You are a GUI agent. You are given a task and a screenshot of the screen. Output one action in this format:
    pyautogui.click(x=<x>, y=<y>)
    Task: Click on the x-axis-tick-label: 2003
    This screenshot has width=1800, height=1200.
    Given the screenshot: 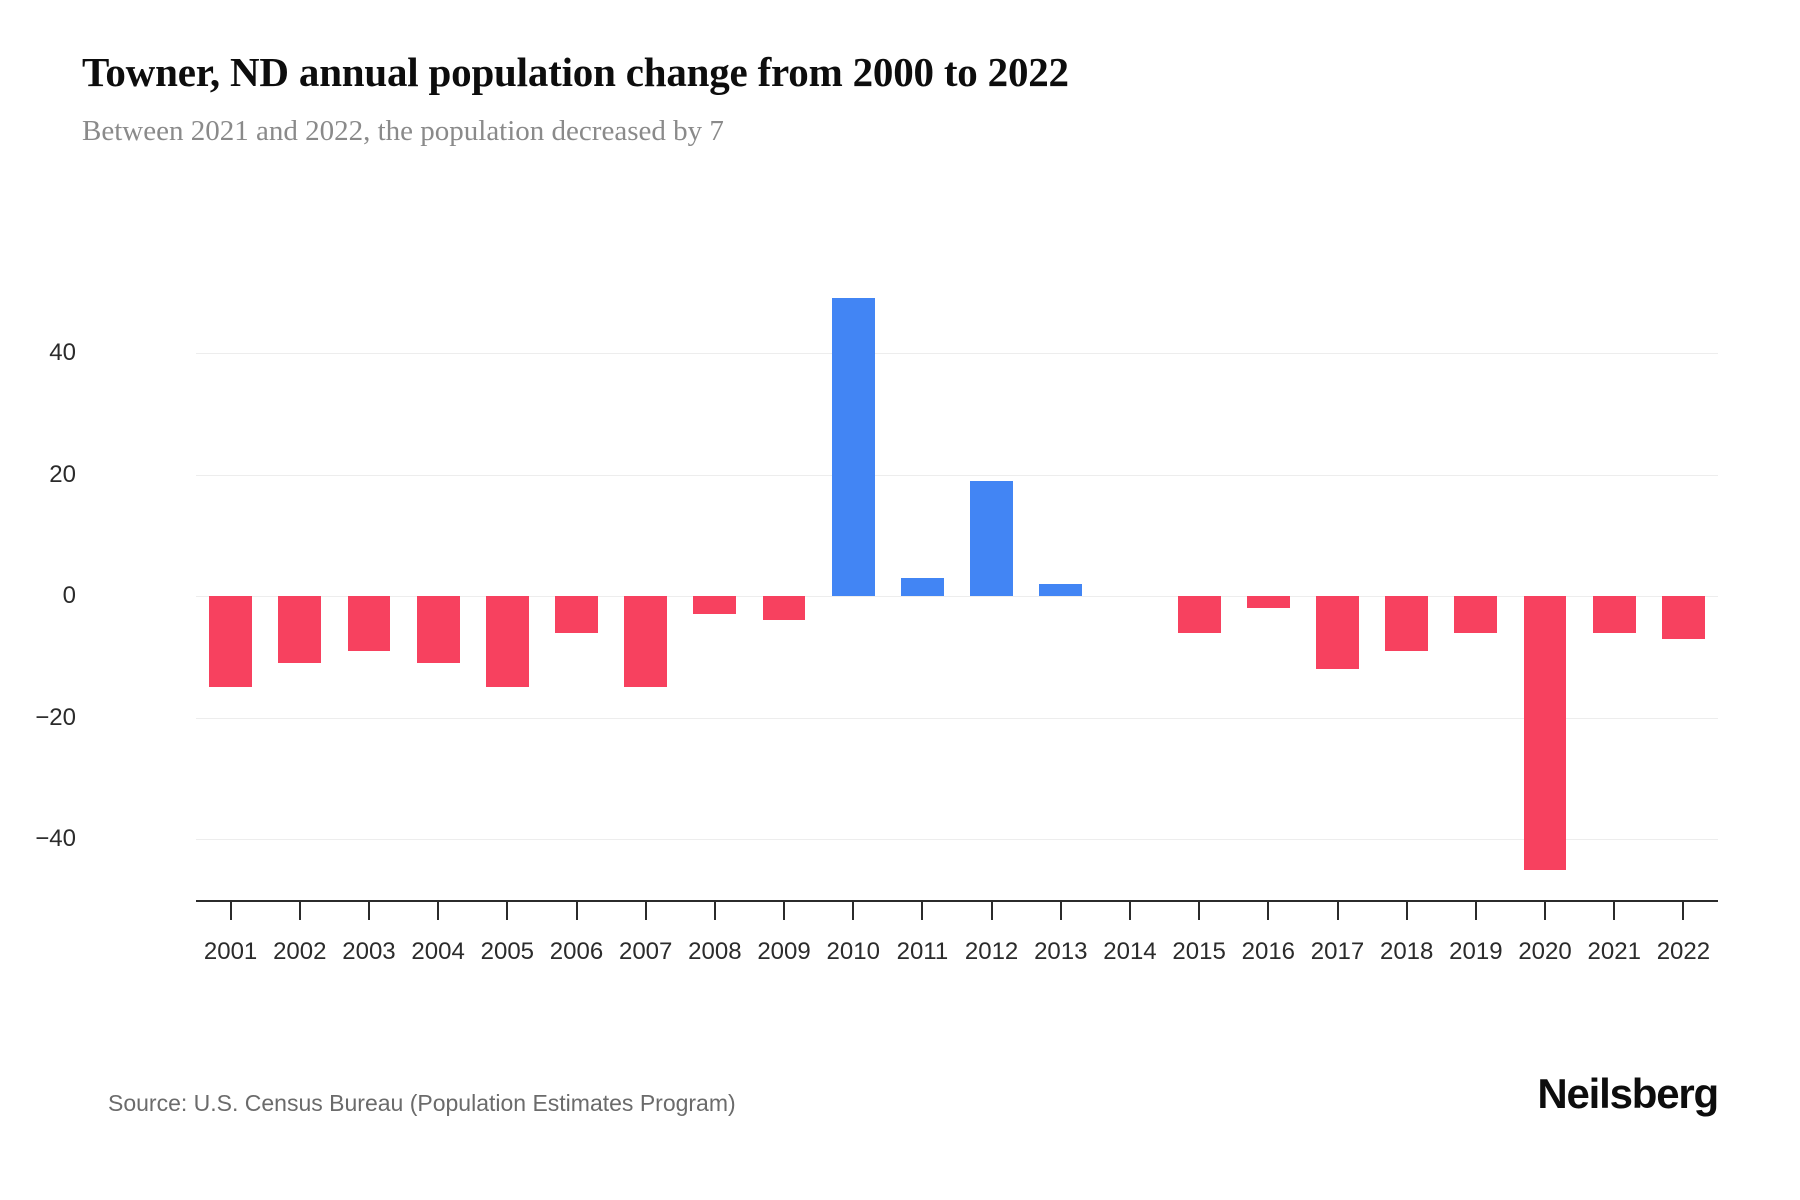 What is the action you would take?
    pyautogui.click(x=369, y=951)
    